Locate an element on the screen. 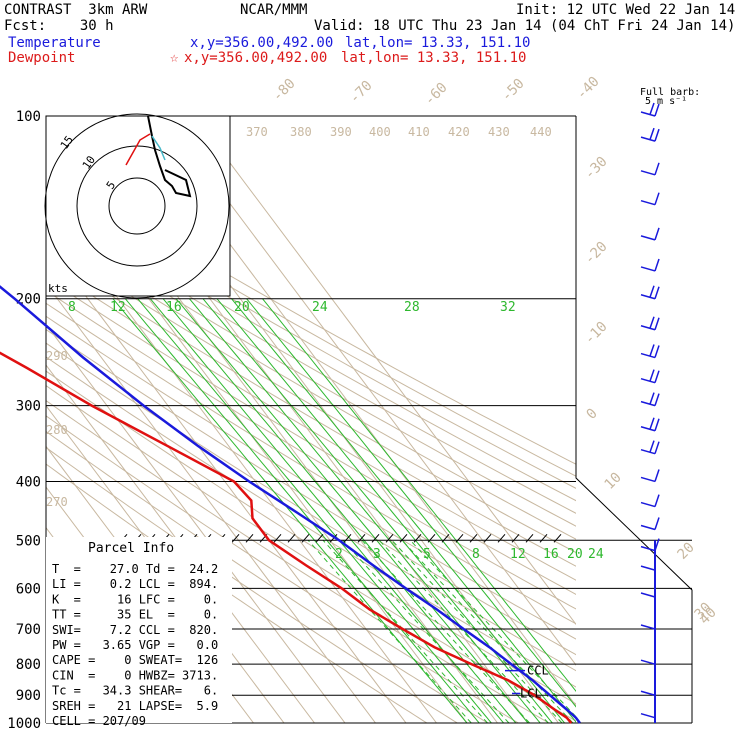 The width and height of the screenshot is (740, 740). theta-label: 270 is located at coordinates (57, 502).